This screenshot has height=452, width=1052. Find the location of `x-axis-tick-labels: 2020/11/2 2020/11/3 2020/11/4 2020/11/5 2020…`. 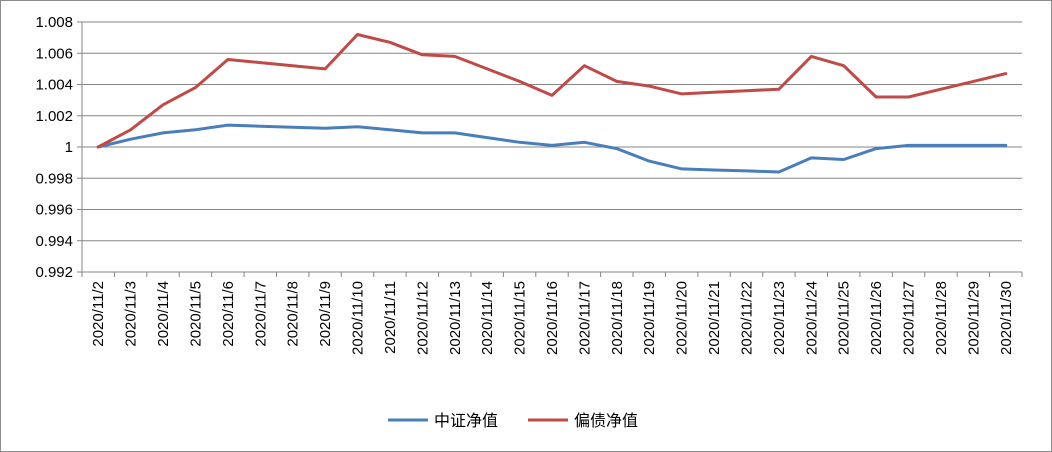

x-axis-tick-labels: 2020/11/2 2020/11/3 2020/11/4 2020/11/5 2020… is located at coordinates (552, 318).